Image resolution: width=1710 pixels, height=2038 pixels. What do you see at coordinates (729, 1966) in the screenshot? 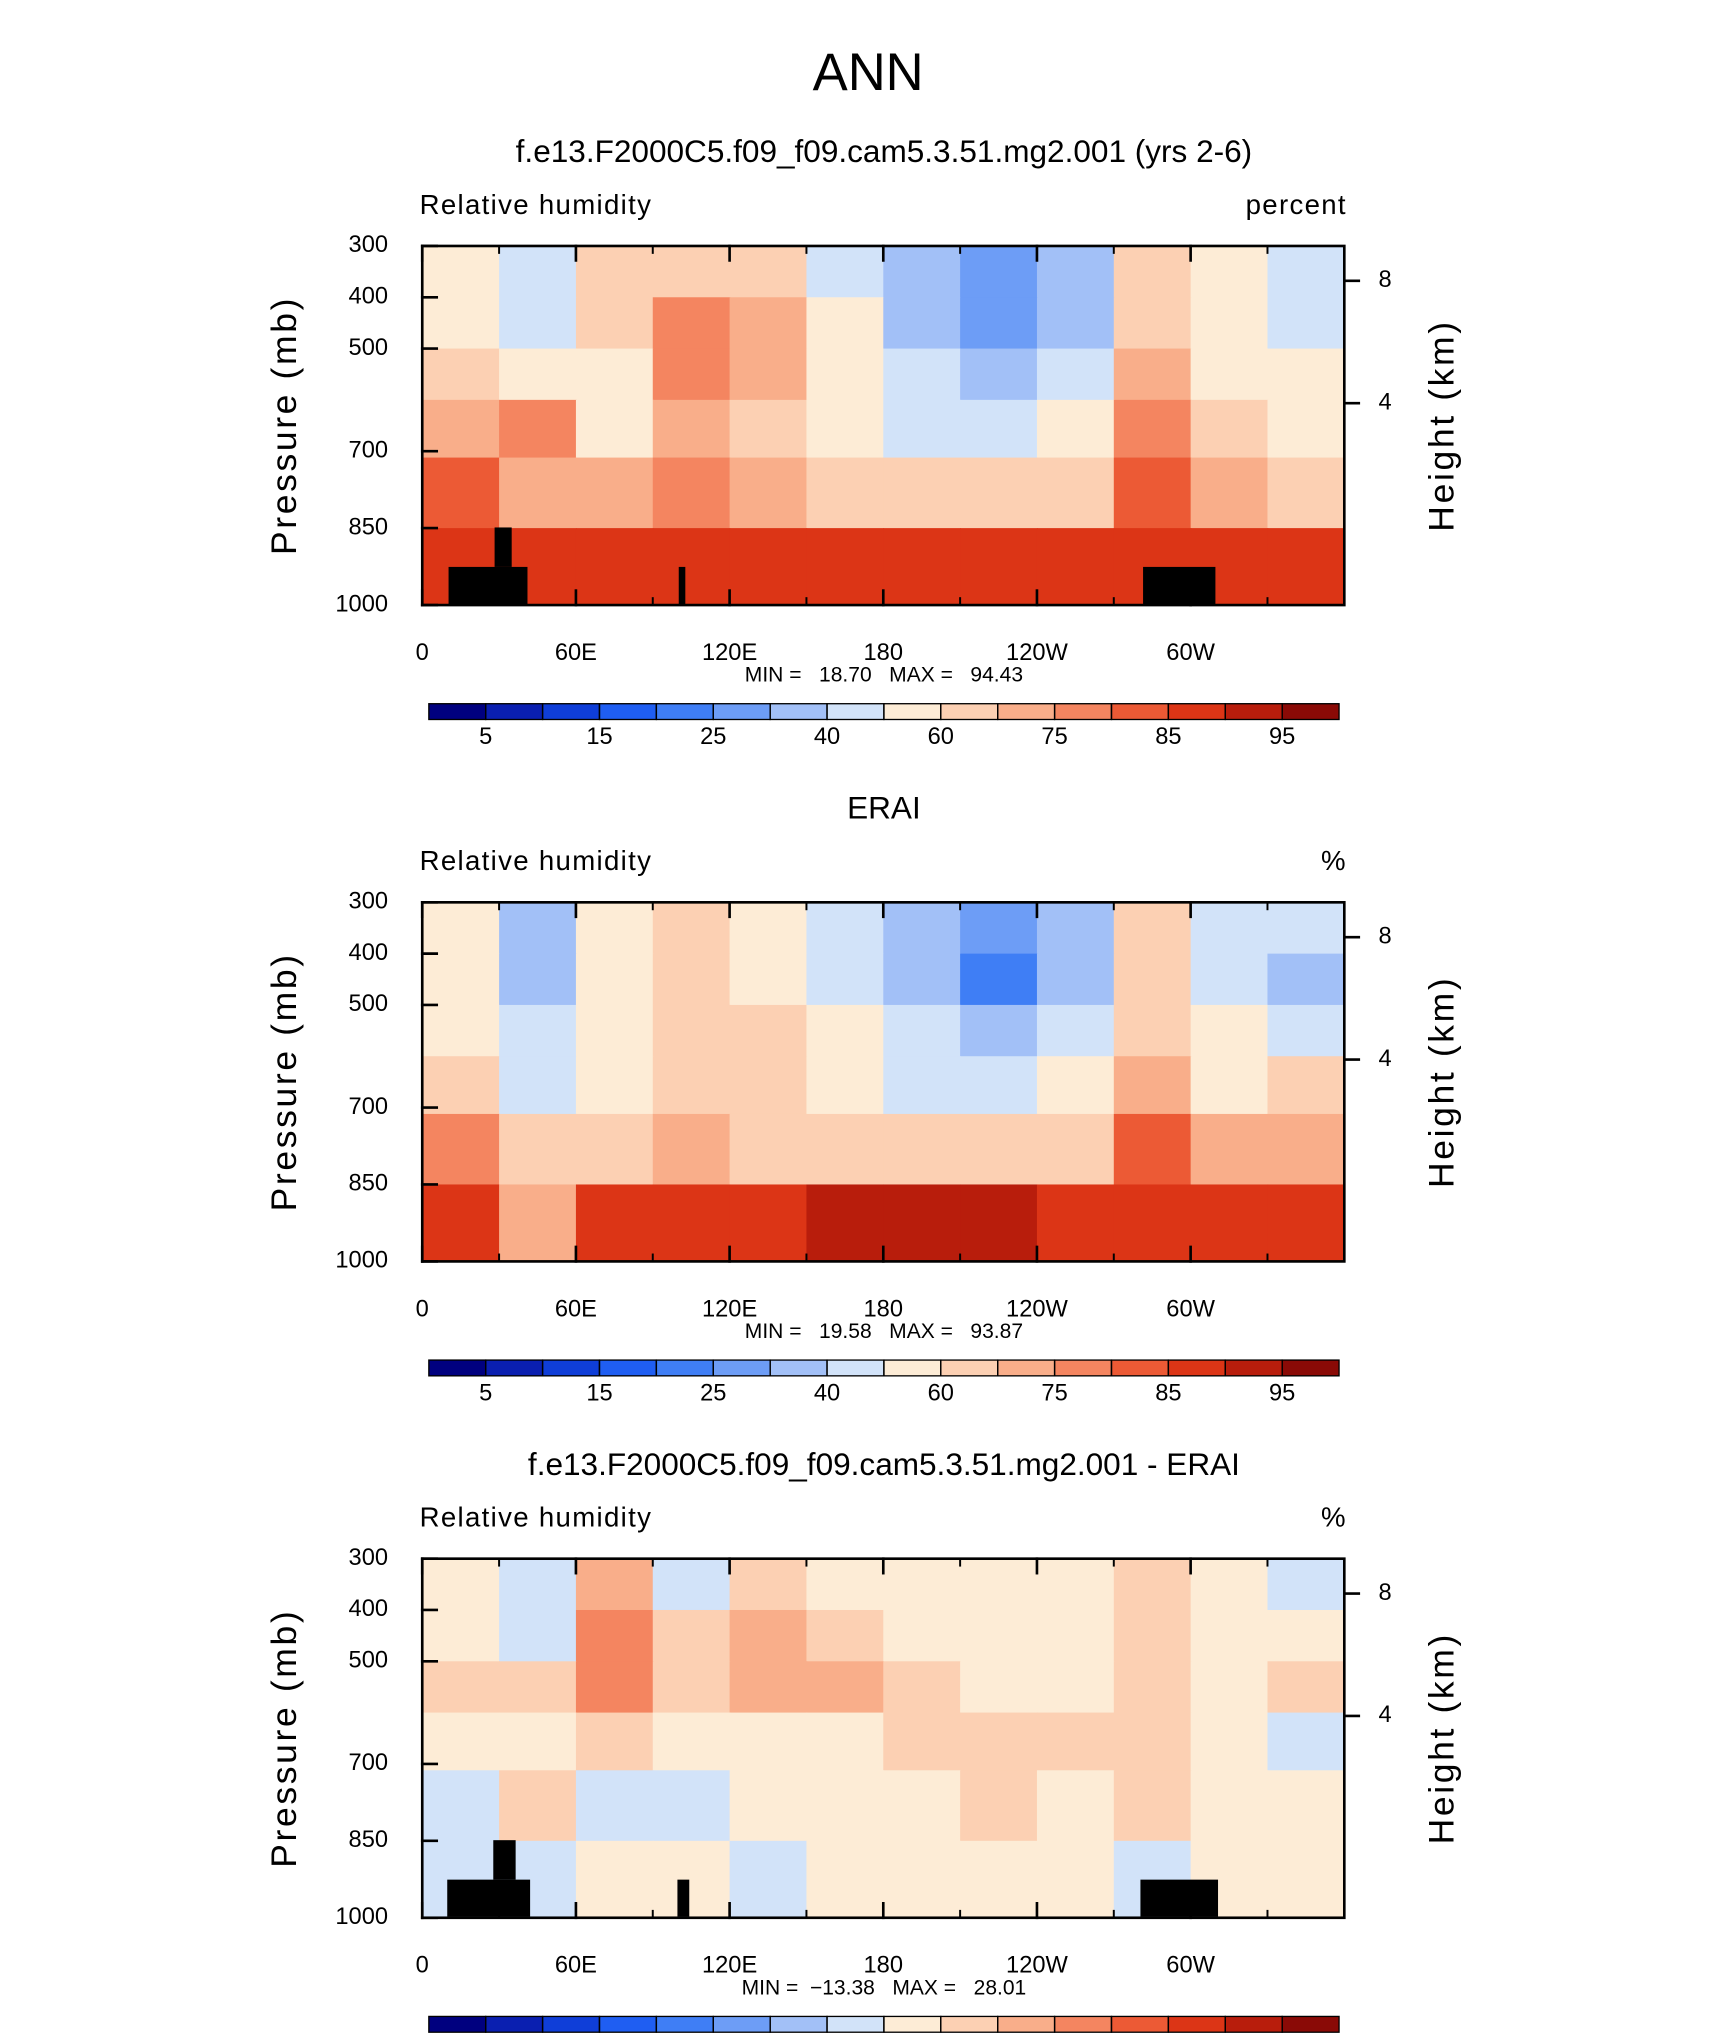
I see `x-tick-label: 120E` at bounding box center [729, 1966].